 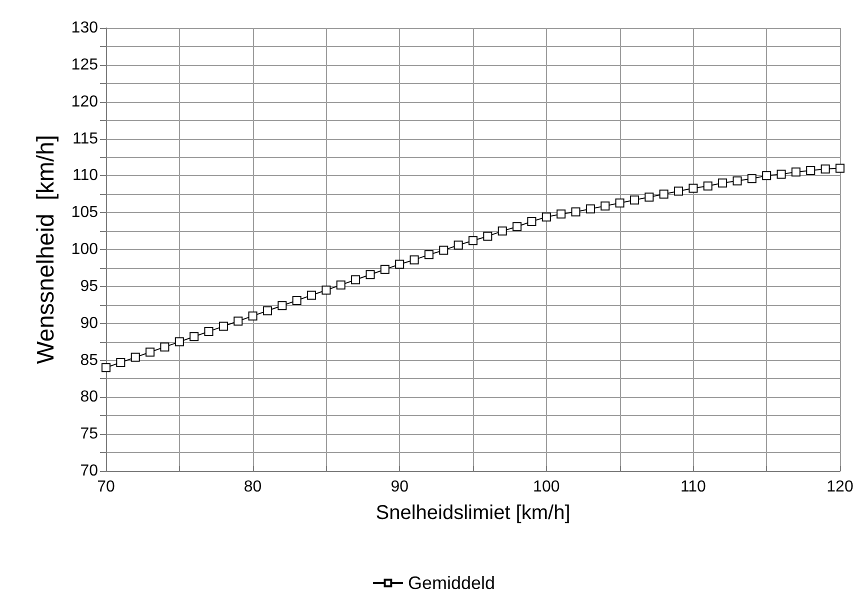 I want to click on x-tick-label: 110, so click(x=693, y=487).